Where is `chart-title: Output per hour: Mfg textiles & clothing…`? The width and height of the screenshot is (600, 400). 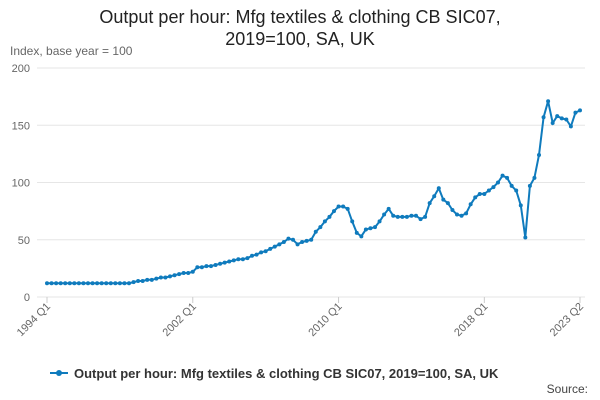 chart-title: Output per hour: Mfg textiles & clothing… is located at coordinates (300, 28).